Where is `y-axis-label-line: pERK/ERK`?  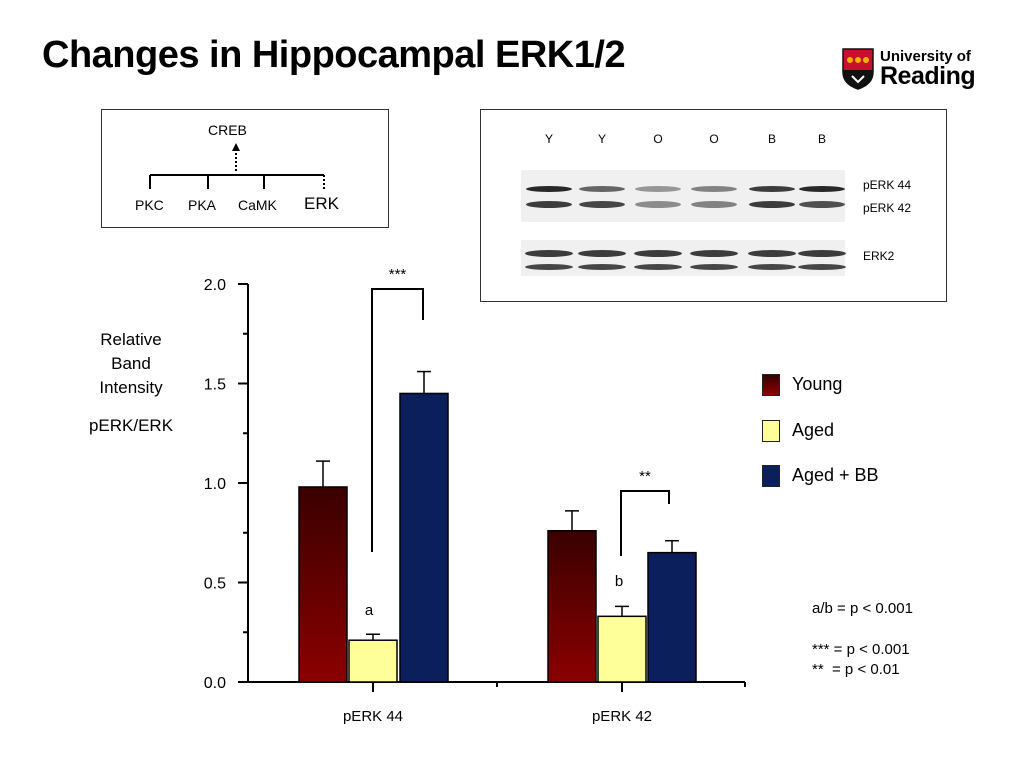
y-axis-label-line: pERK/ERK is located at coordinates (131, 425).